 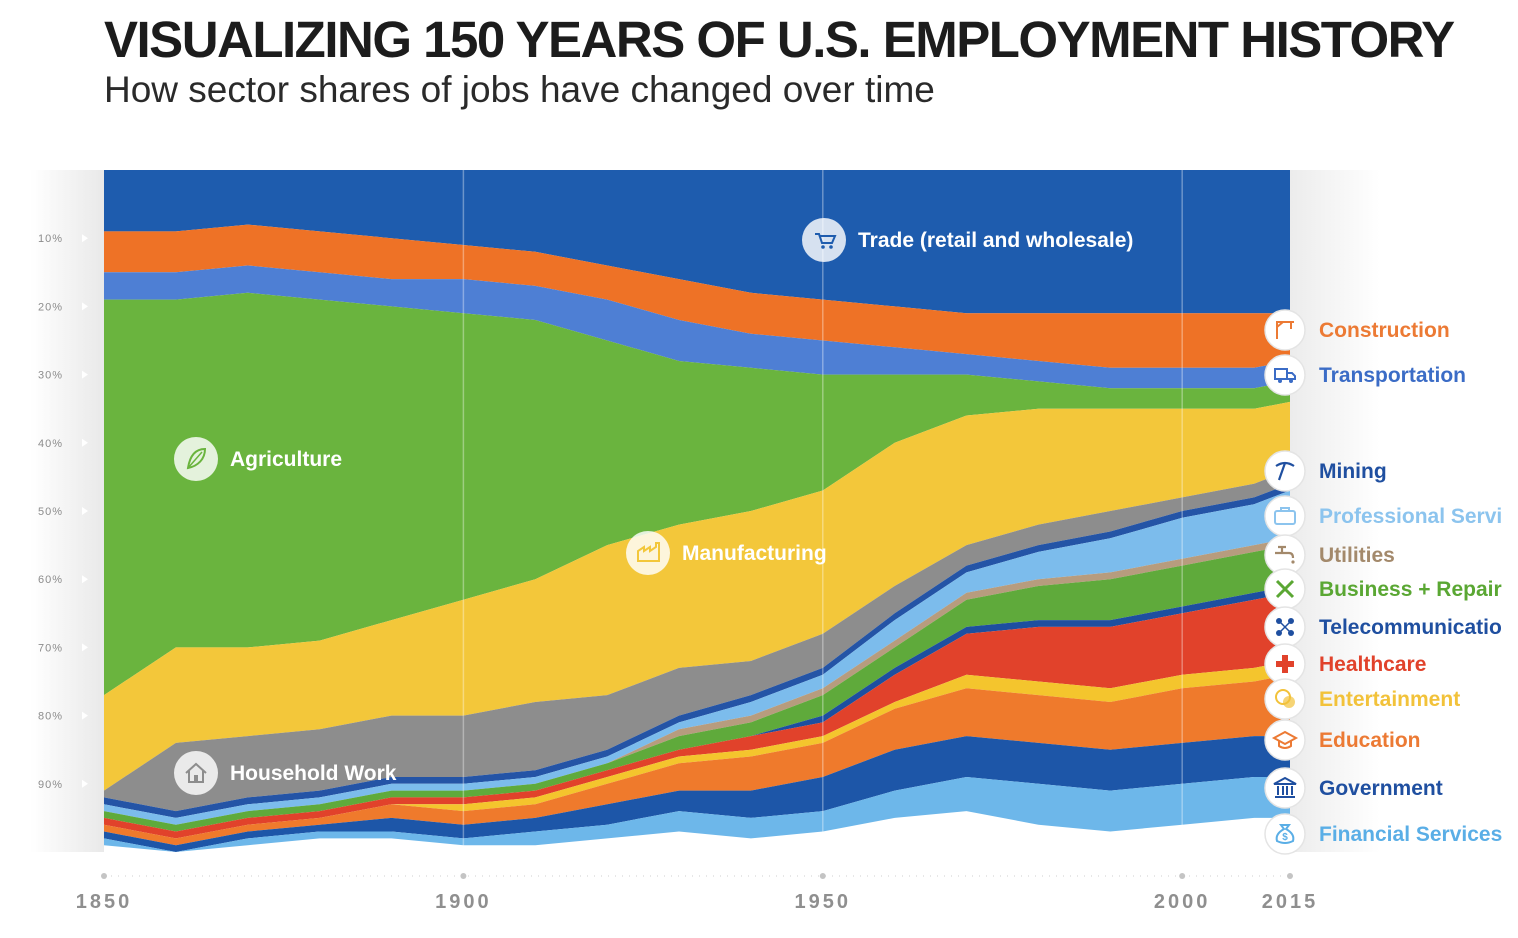 I want to click on cross-icon, so click(x=1285, y=664).